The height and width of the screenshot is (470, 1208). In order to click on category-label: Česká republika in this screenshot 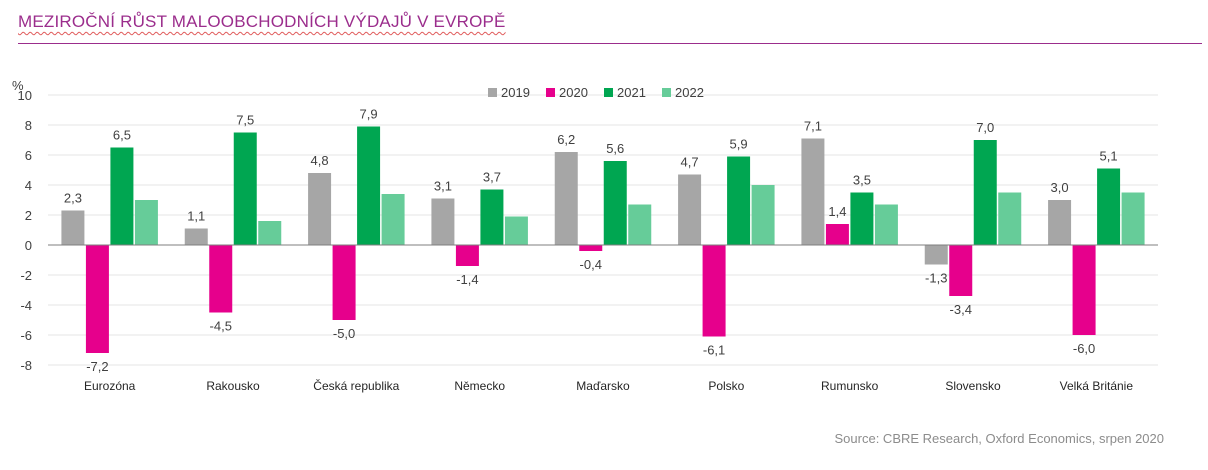, I will do `click(356, 385)`.